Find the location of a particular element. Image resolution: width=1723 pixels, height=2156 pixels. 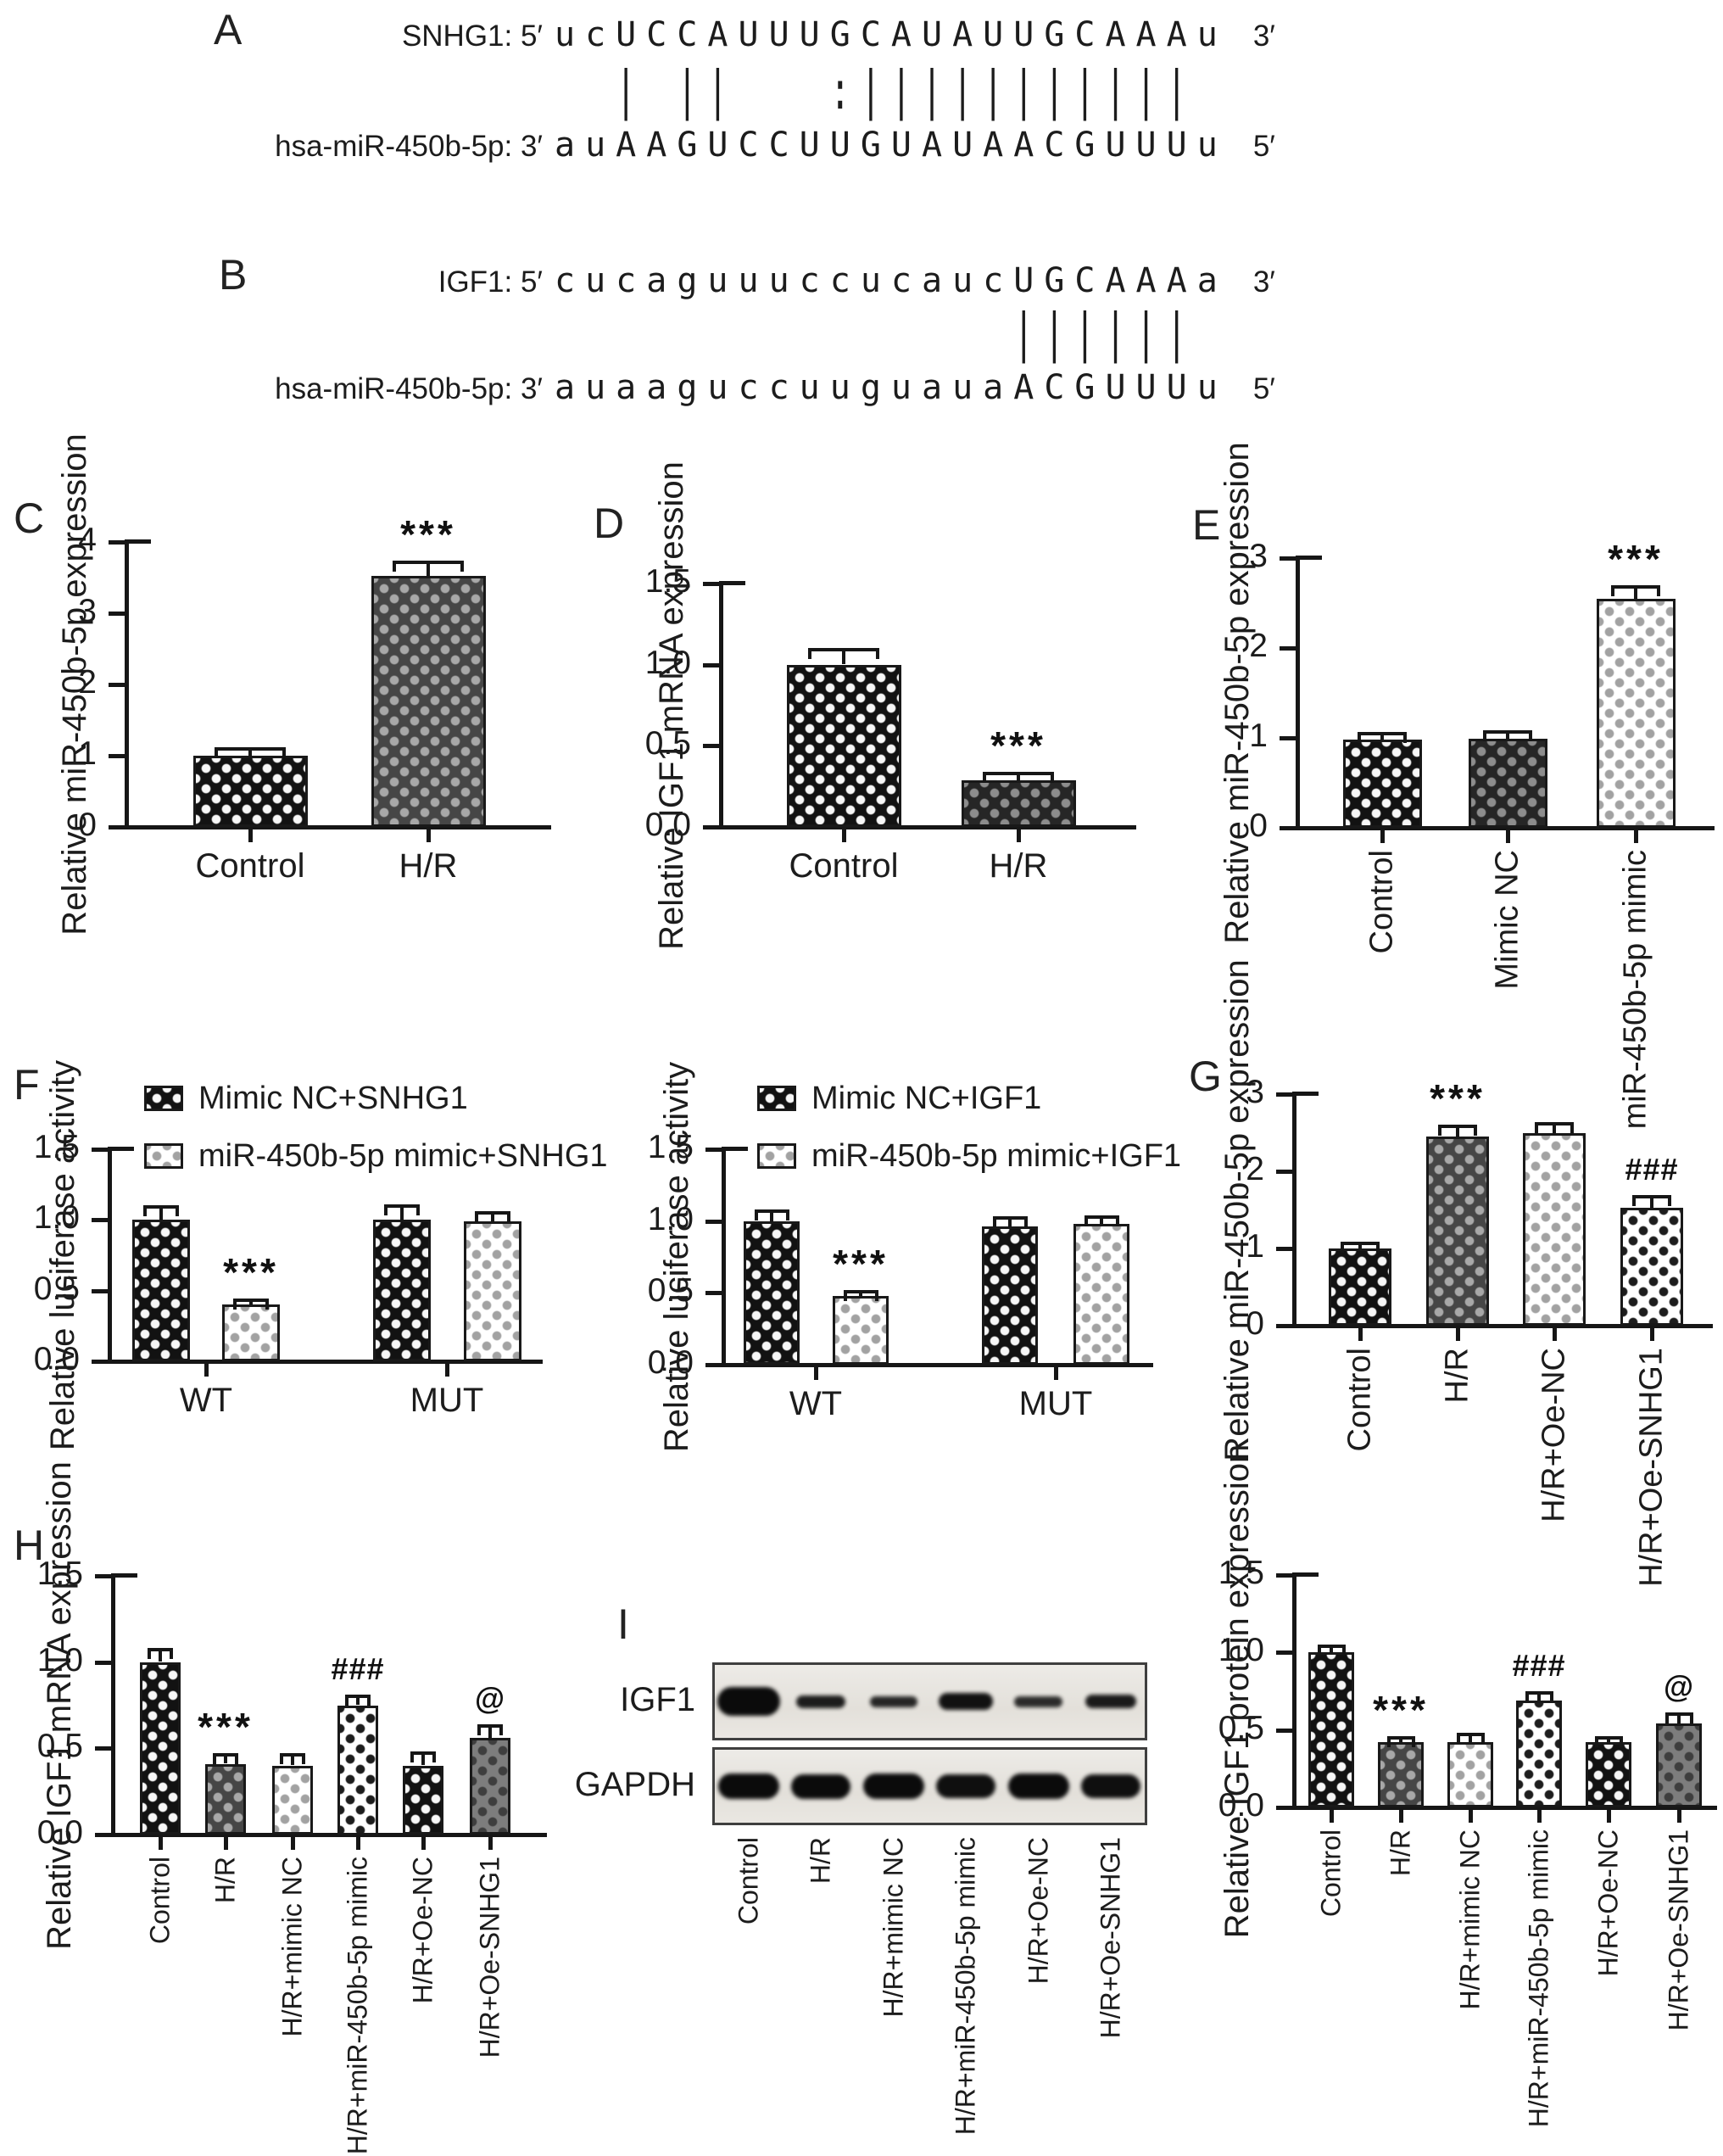

y-tick-label: 0 is located at coordinates (88, 825).